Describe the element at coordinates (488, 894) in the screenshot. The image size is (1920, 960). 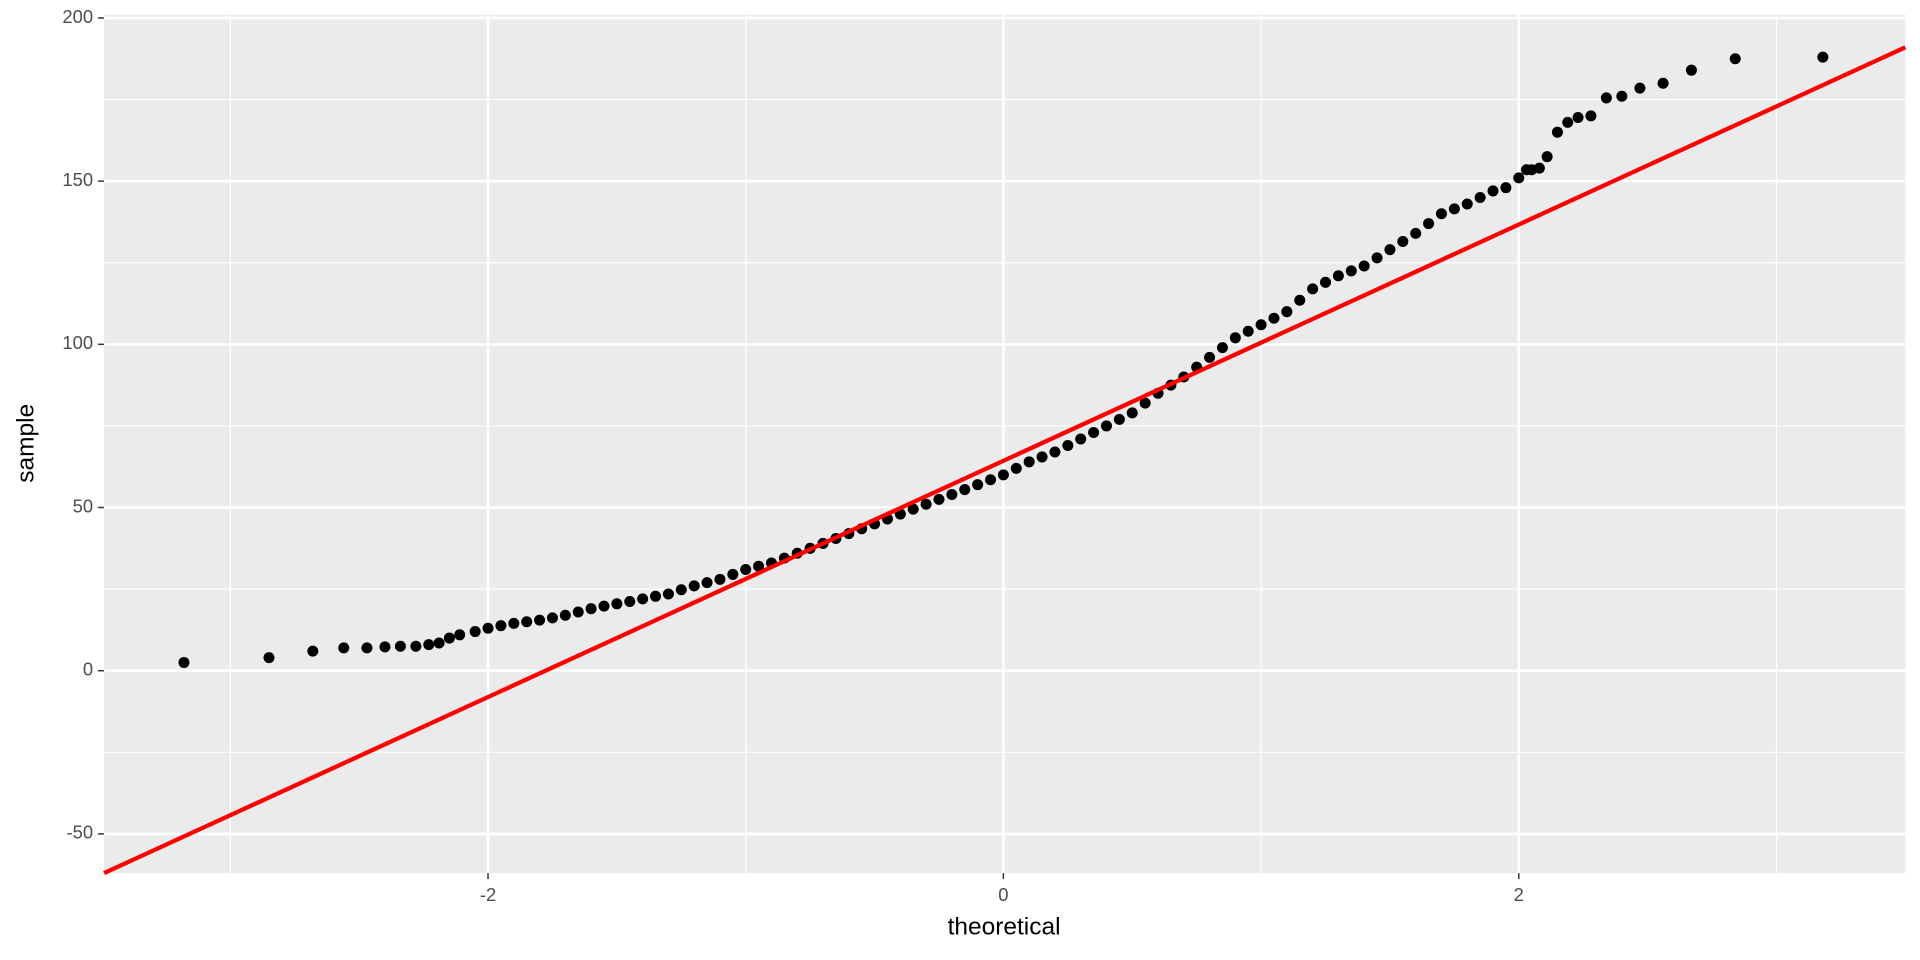
I see `x-tick-label: -2` at that location.